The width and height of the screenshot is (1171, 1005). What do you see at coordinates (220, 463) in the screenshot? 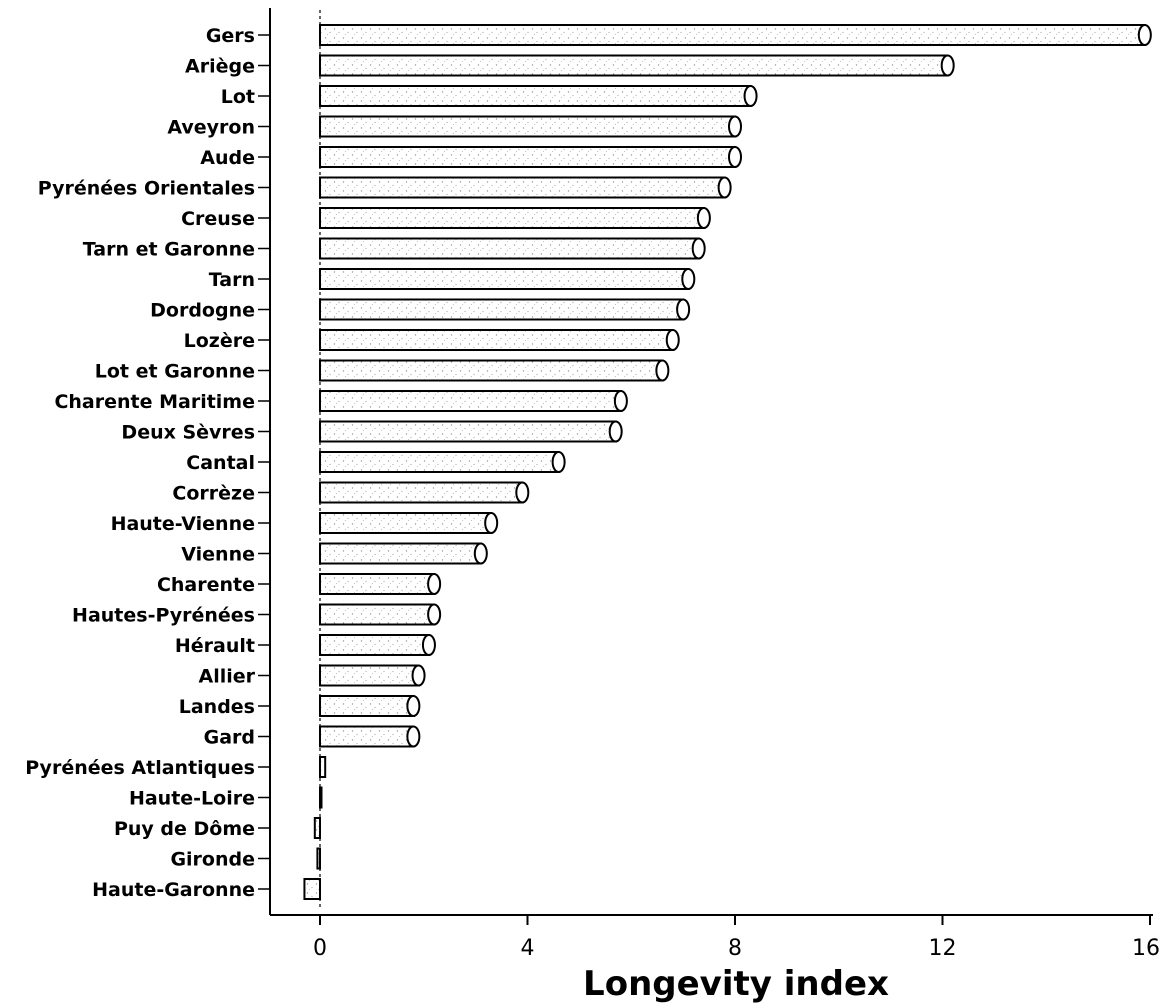
I see `category-label: Cantal` at bounding box center [220, 463].